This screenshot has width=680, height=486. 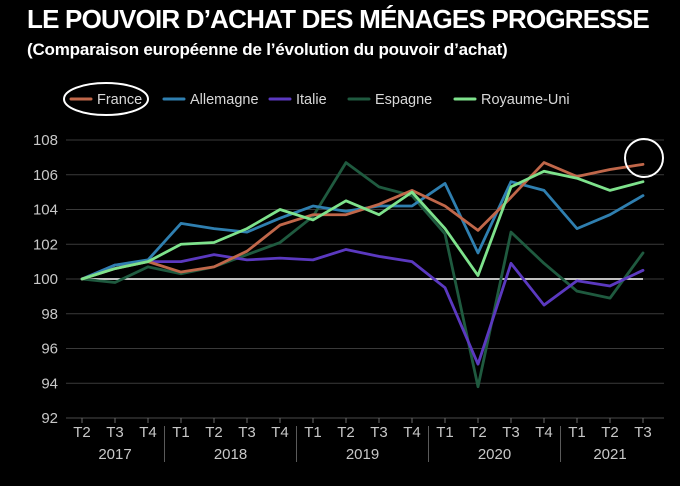 What do you see at coordinates (49, 383) in the screenshot?
I see `y-tick-label-94: 94` at bounding box center [49, 383].